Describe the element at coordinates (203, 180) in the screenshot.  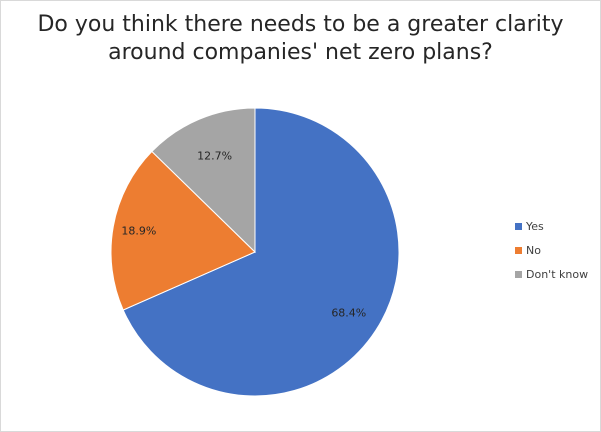
I see `pie-slice-dont-know` at that location.